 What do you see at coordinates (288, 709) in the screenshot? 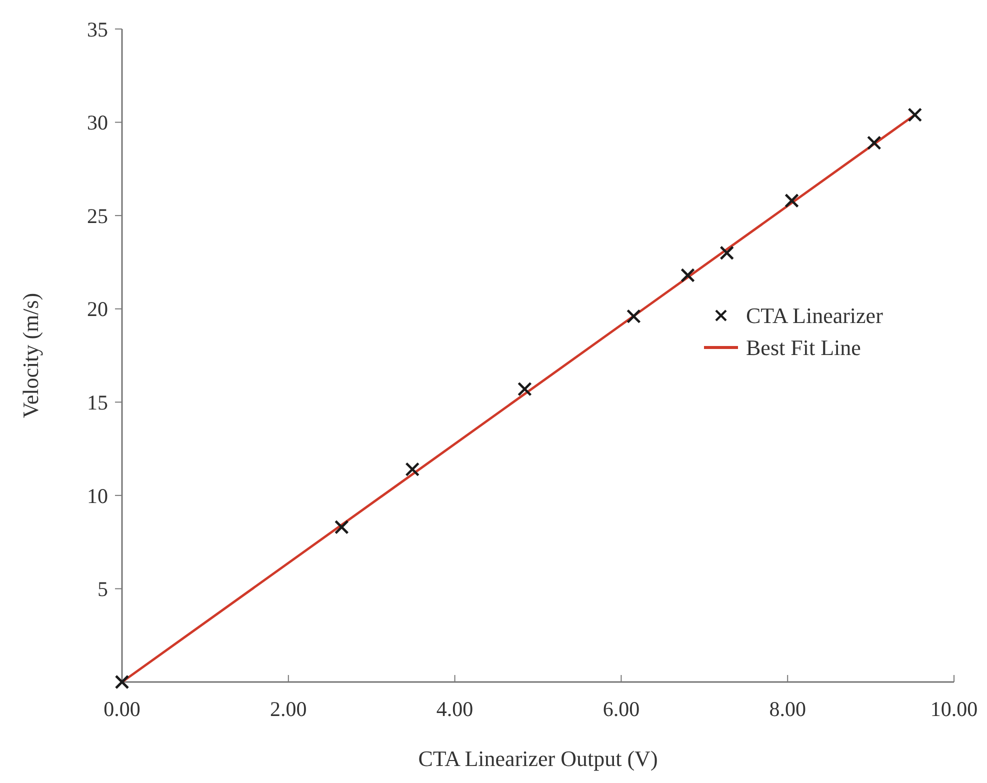
I see `x-tick-label: 2.00` at bounding box center [288, 709].